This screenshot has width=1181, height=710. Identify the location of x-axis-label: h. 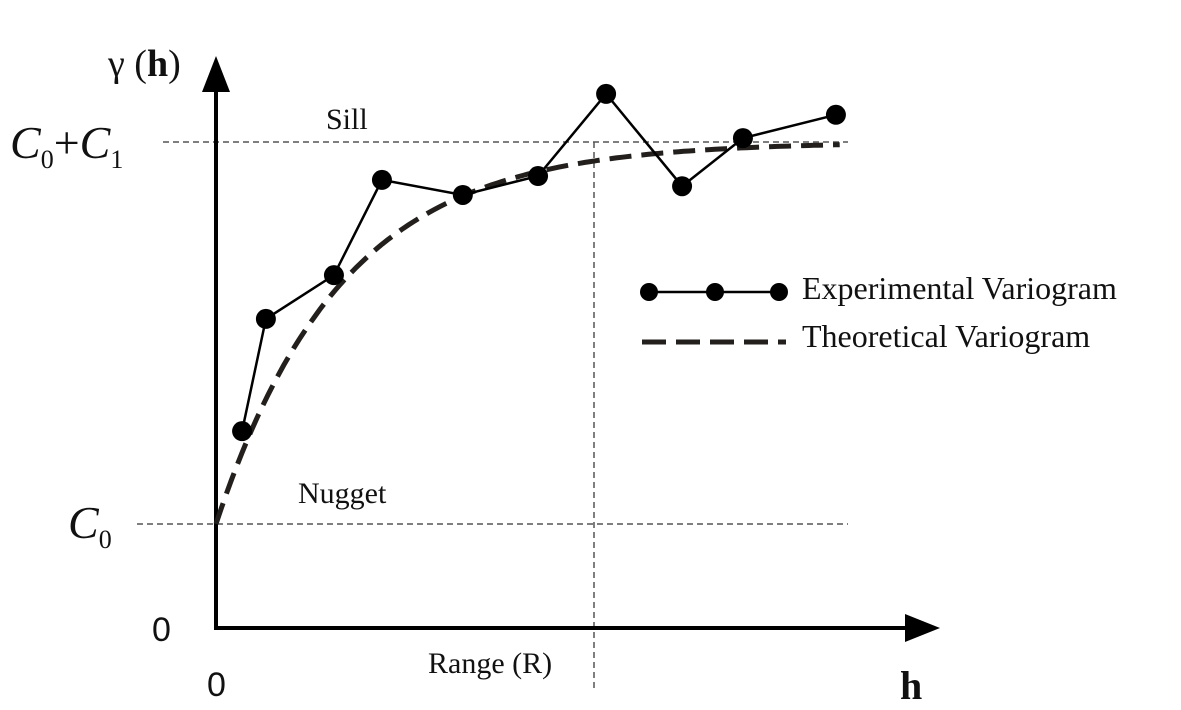
(911, 685).